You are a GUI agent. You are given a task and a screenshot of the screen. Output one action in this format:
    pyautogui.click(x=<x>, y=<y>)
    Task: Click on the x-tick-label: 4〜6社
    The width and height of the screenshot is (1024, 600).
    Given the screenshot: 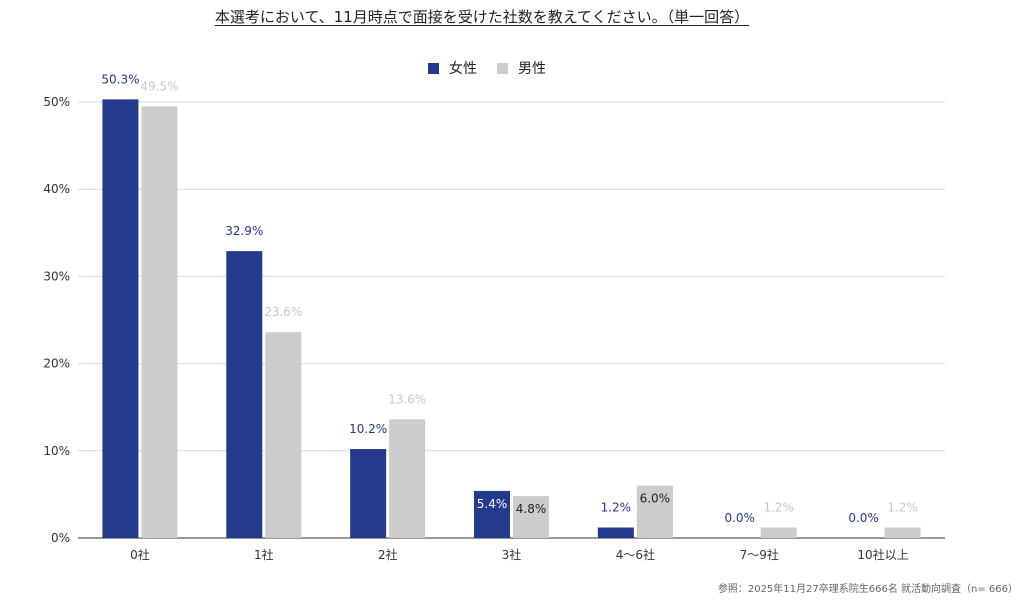 What is the action you would take?
    pyautogui.click(x=635, y=554)
    